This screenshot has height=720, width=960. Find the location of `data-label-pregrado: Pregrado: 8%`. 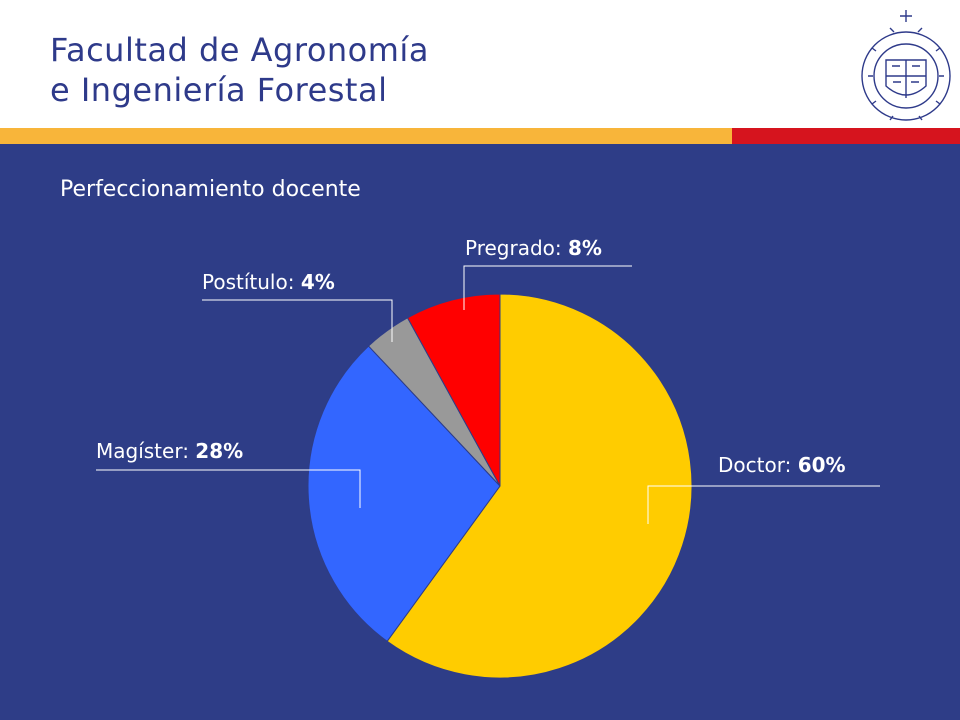

data-label-pregrado: Pregrado: 8% is located at coordinates (533, 248).